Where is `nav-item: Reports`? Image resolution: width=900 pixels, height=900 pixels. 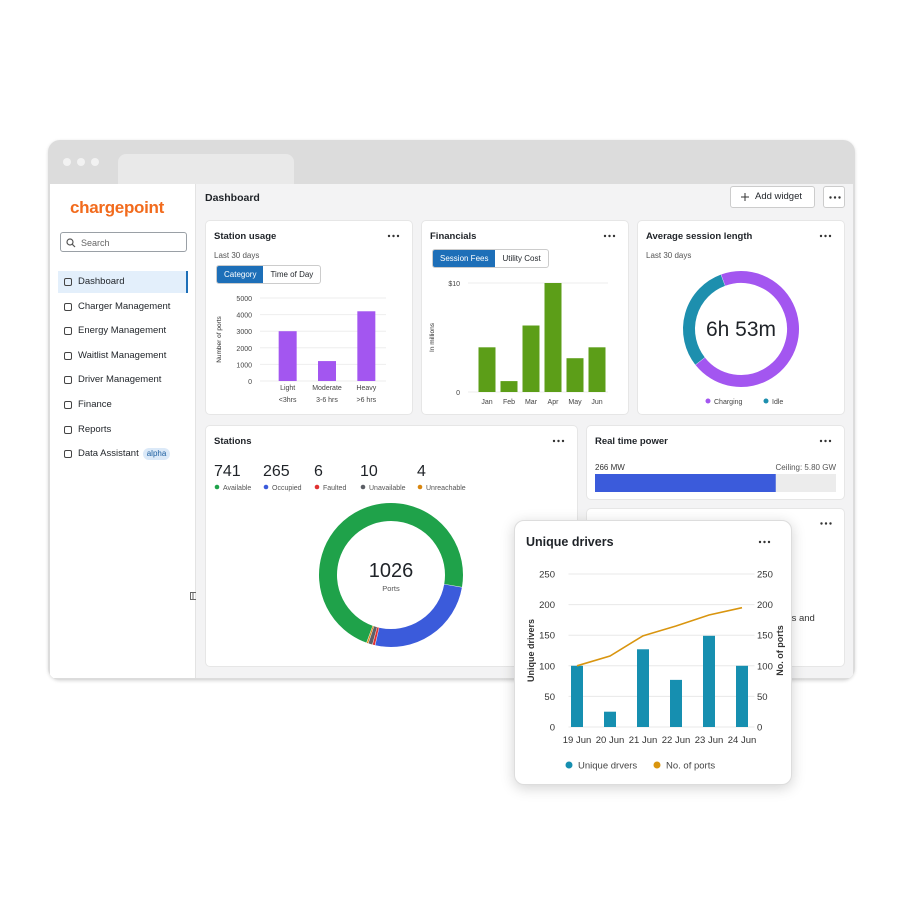
nav-item: Reports is located at coordinates (123, 430).